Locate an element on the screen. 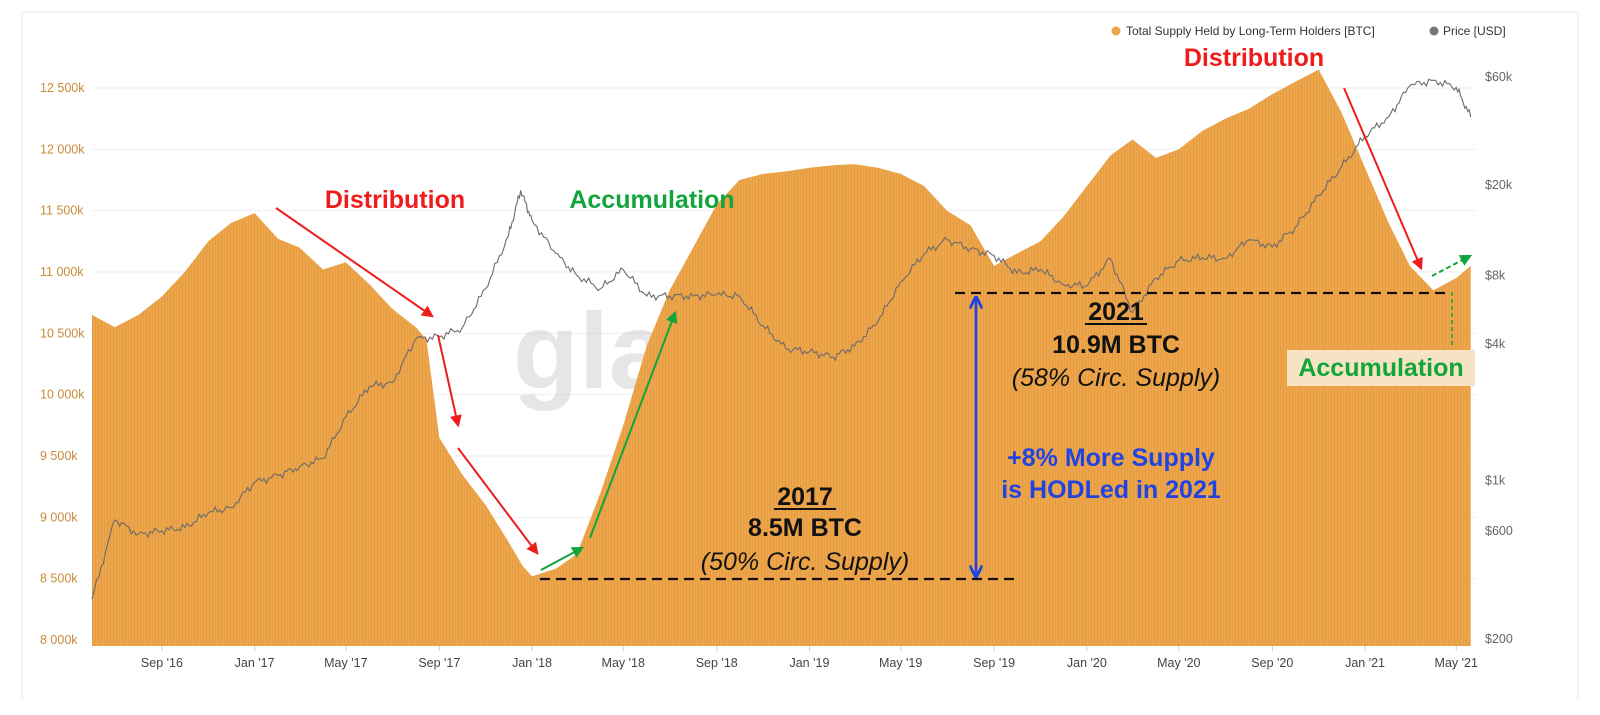  x-axis-tick-label: May '20 is located at coordinates (1178, 663).